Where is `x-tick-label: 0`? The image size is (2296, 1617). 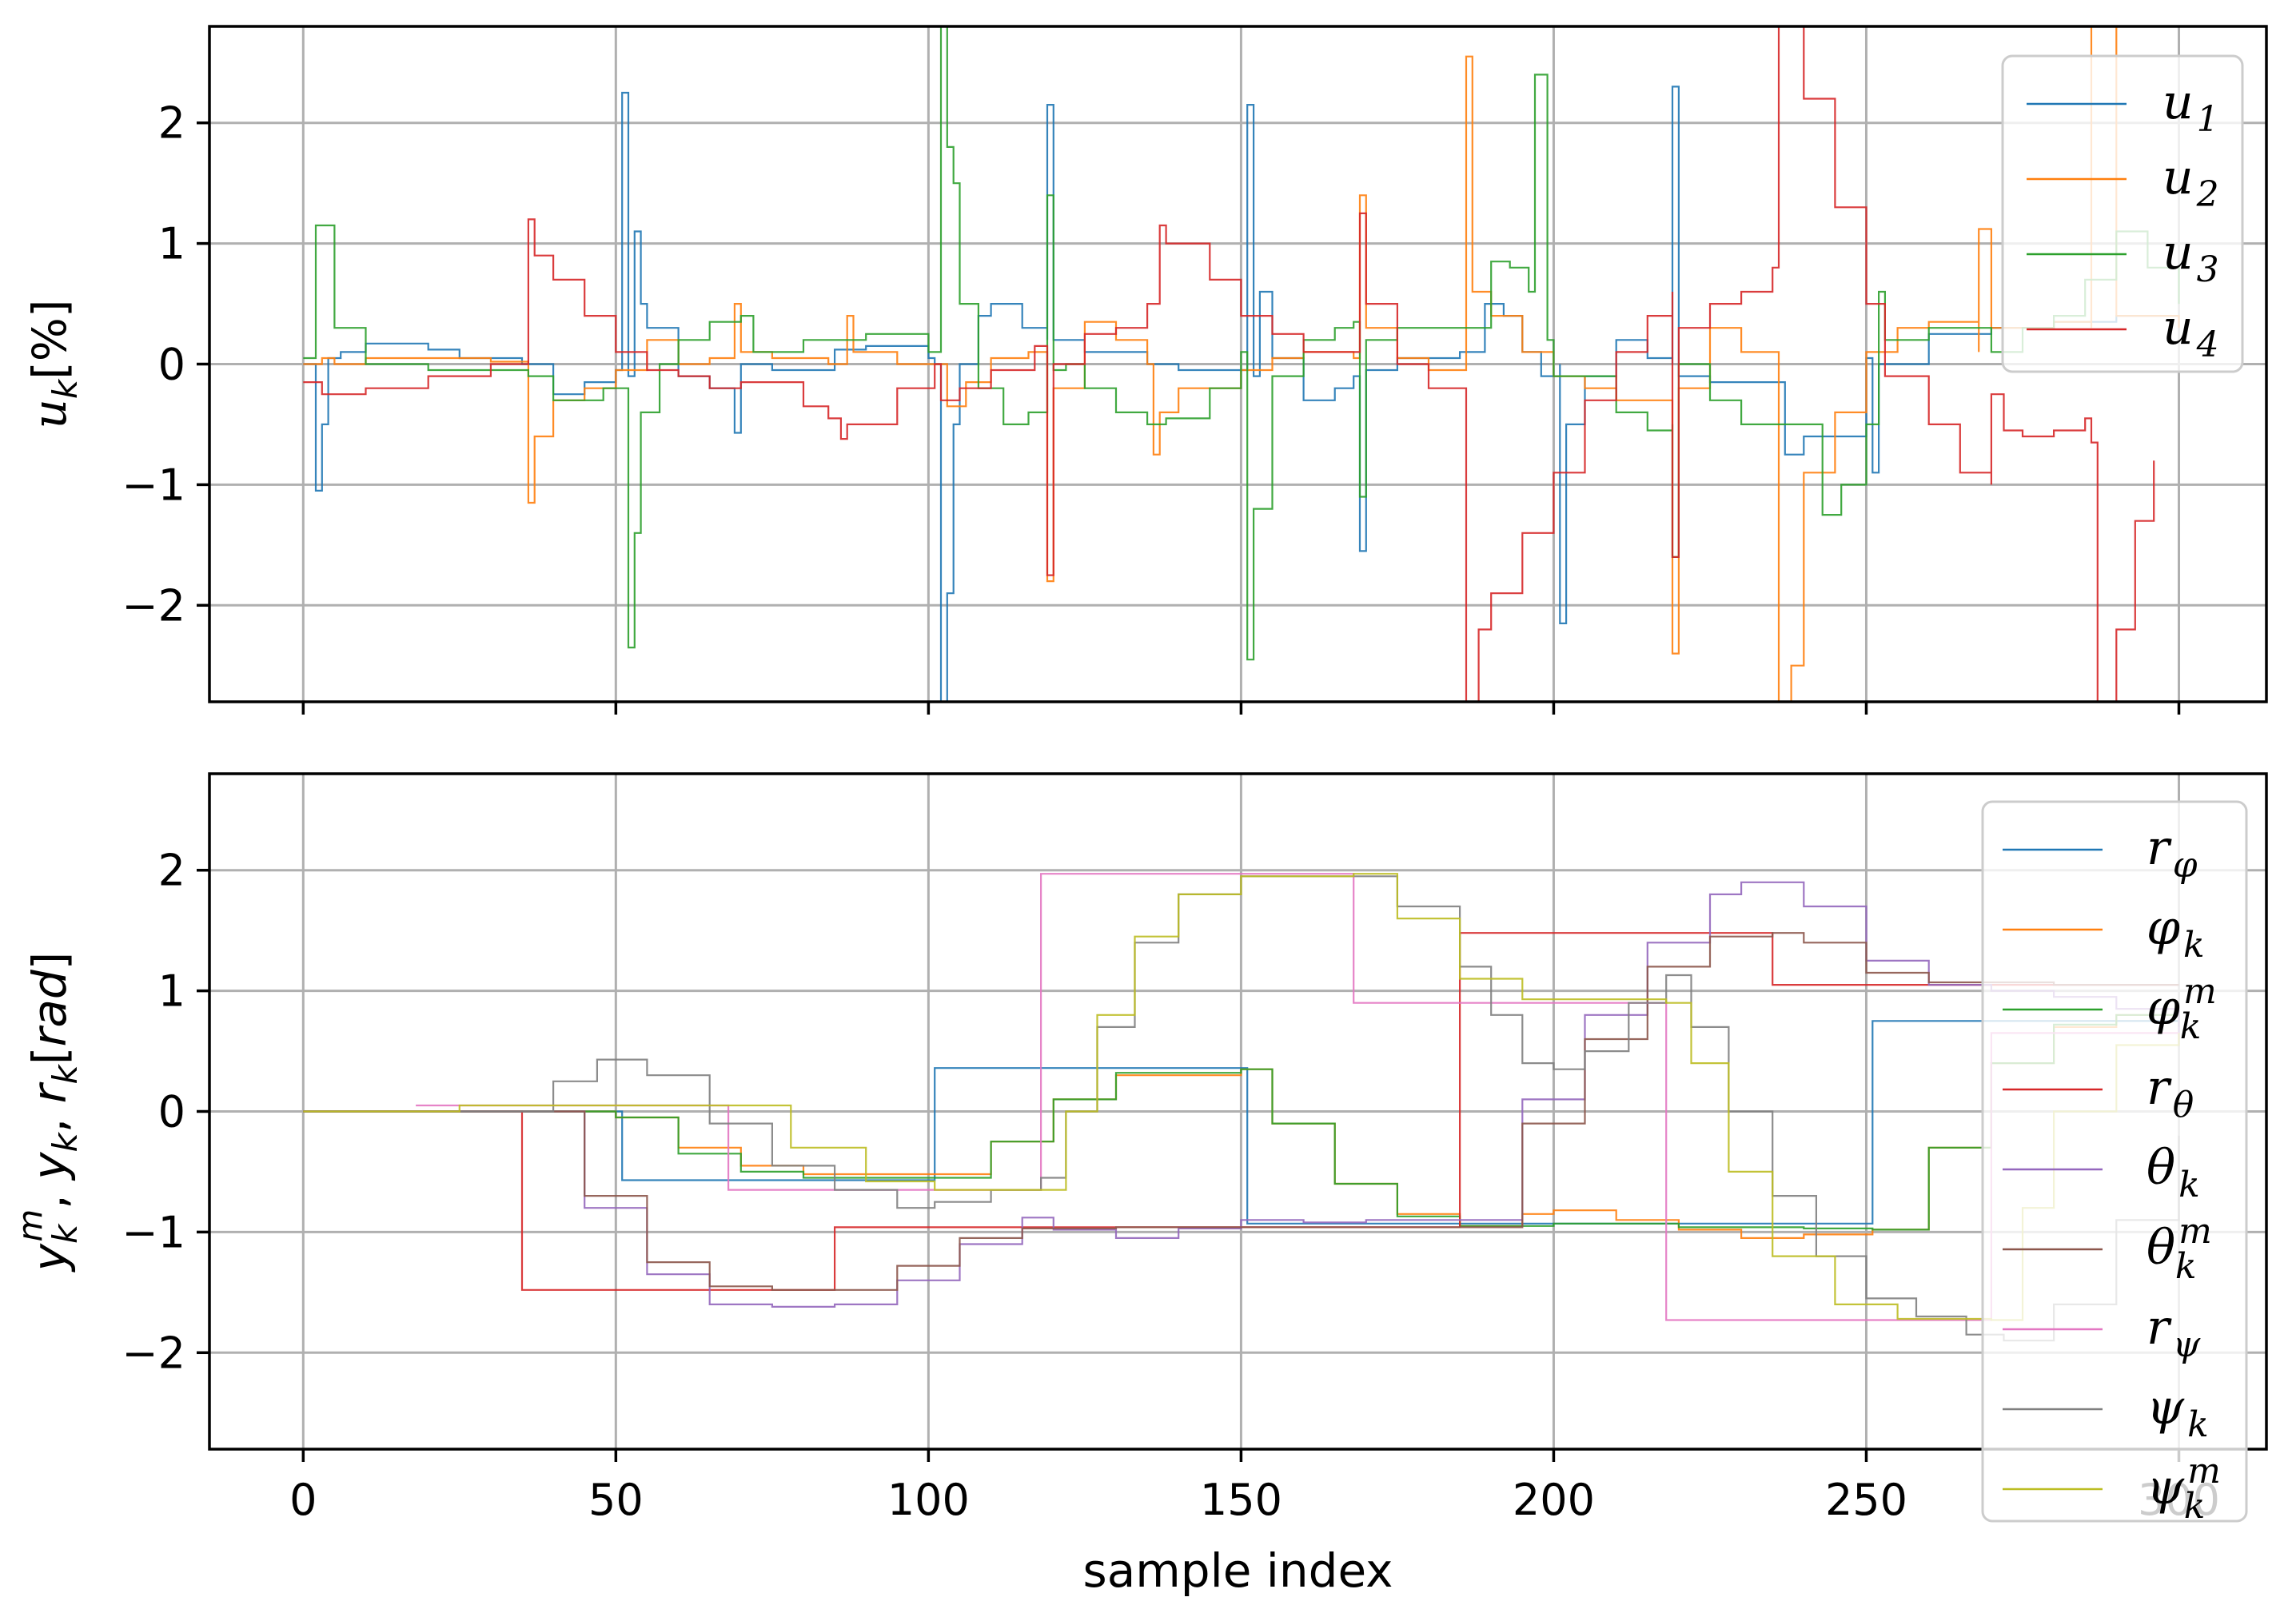
x-tick-label: 0 is located at coordinates (303, 1500).